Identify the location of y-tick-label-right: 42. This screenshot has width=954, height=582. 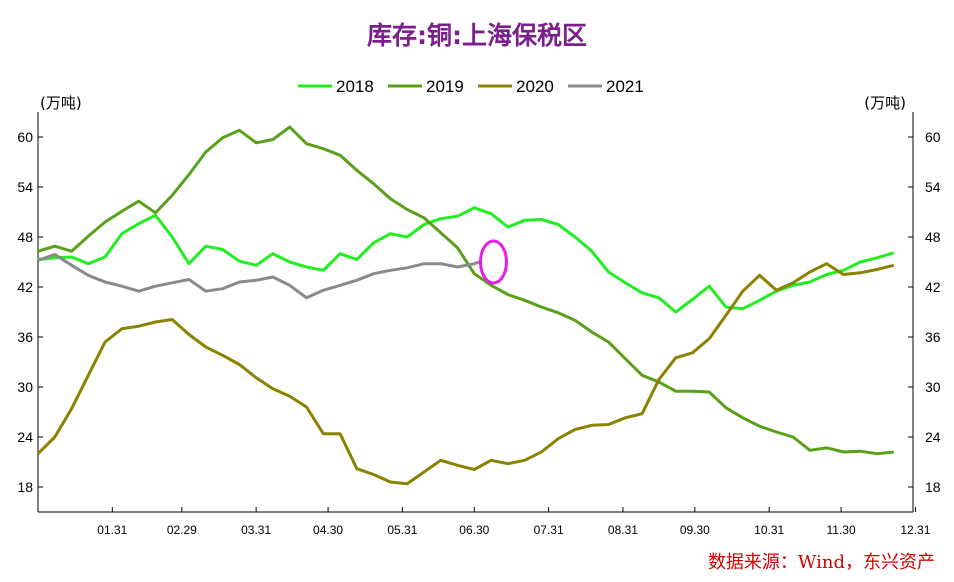
(933, 287).